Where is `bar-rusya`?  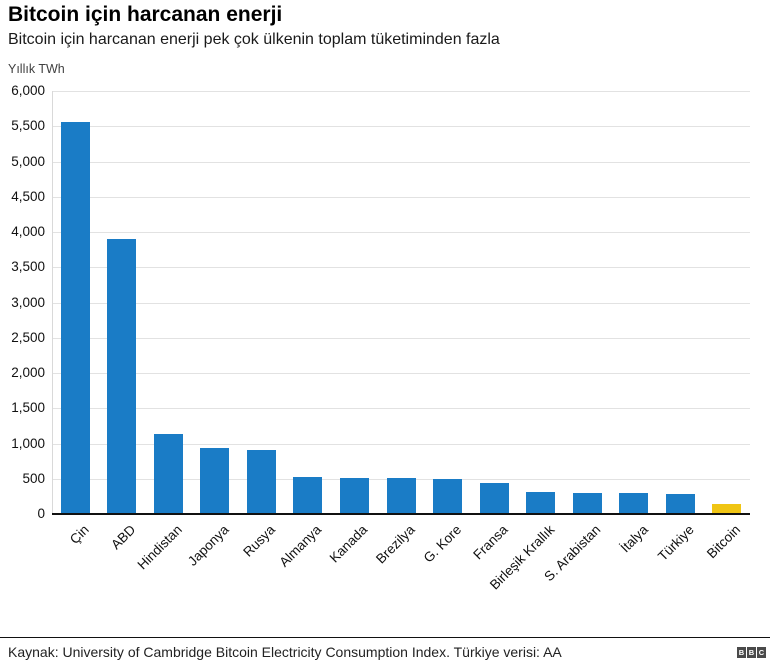
bar-rusya is located at coordinates (261, 482).